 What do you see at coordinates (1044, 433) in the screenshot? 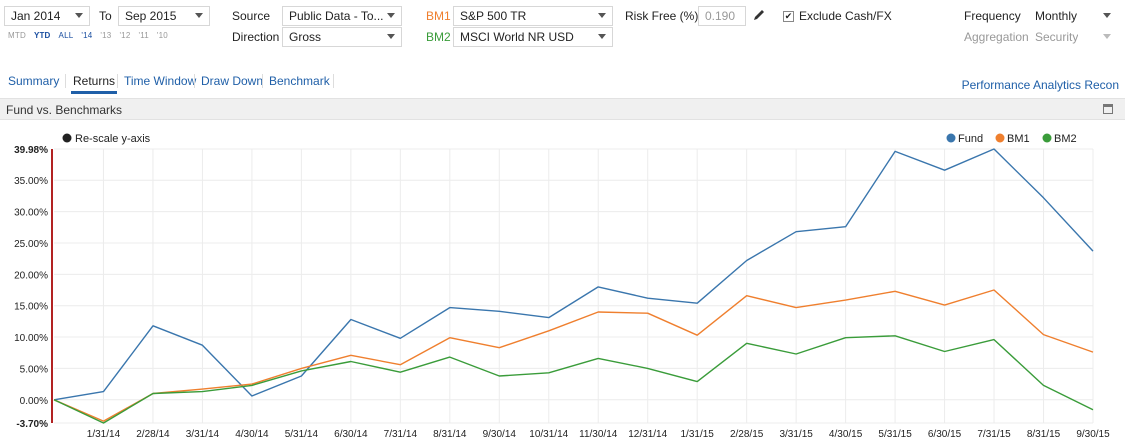
I see `x-tick-label: 8/31/15` at bounding box center [1044, 433].